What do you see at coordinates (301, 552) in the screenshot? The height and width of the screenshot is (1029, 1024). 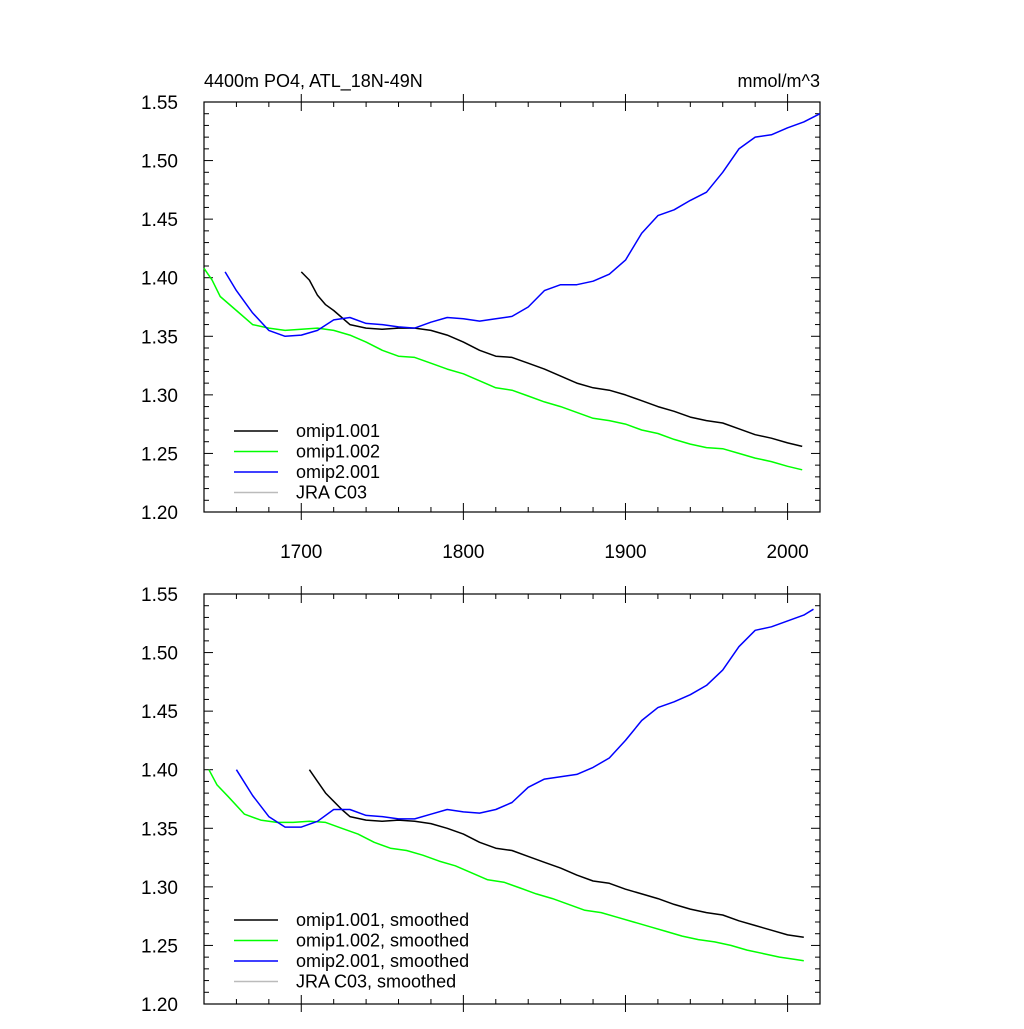 I see `x-tick-label: 1700` at bounding box center [301, 552].